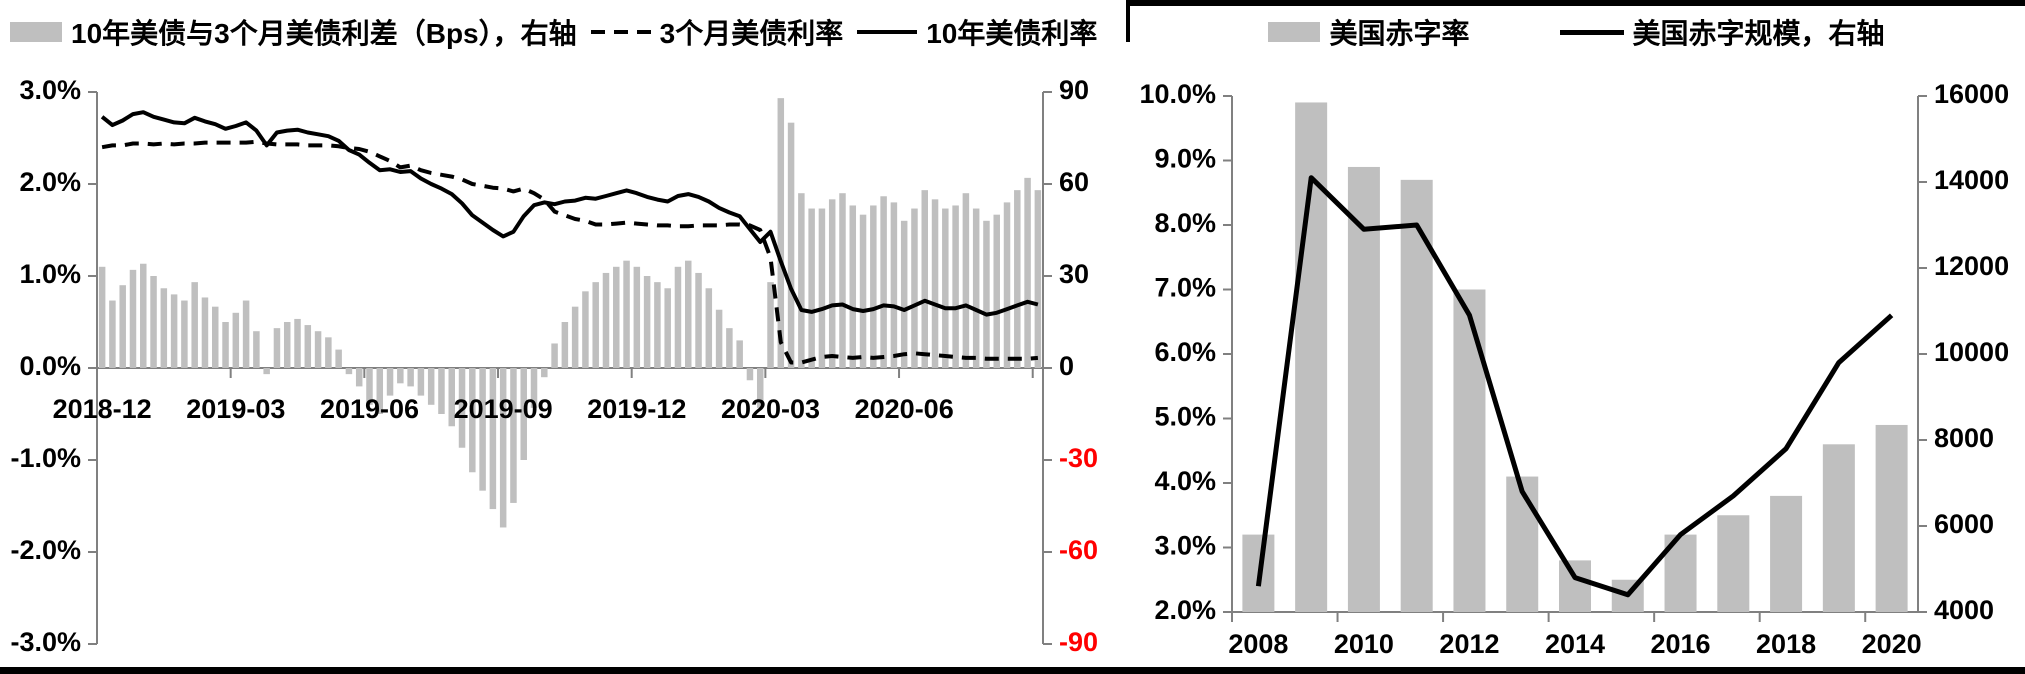 Image resolution: width=2025 pixels, height=674 pixels. What do you see at coordinates (1294, 32) in the screenshot?
I see `bar-swatch-icon` at bounding box center [1294, 32].